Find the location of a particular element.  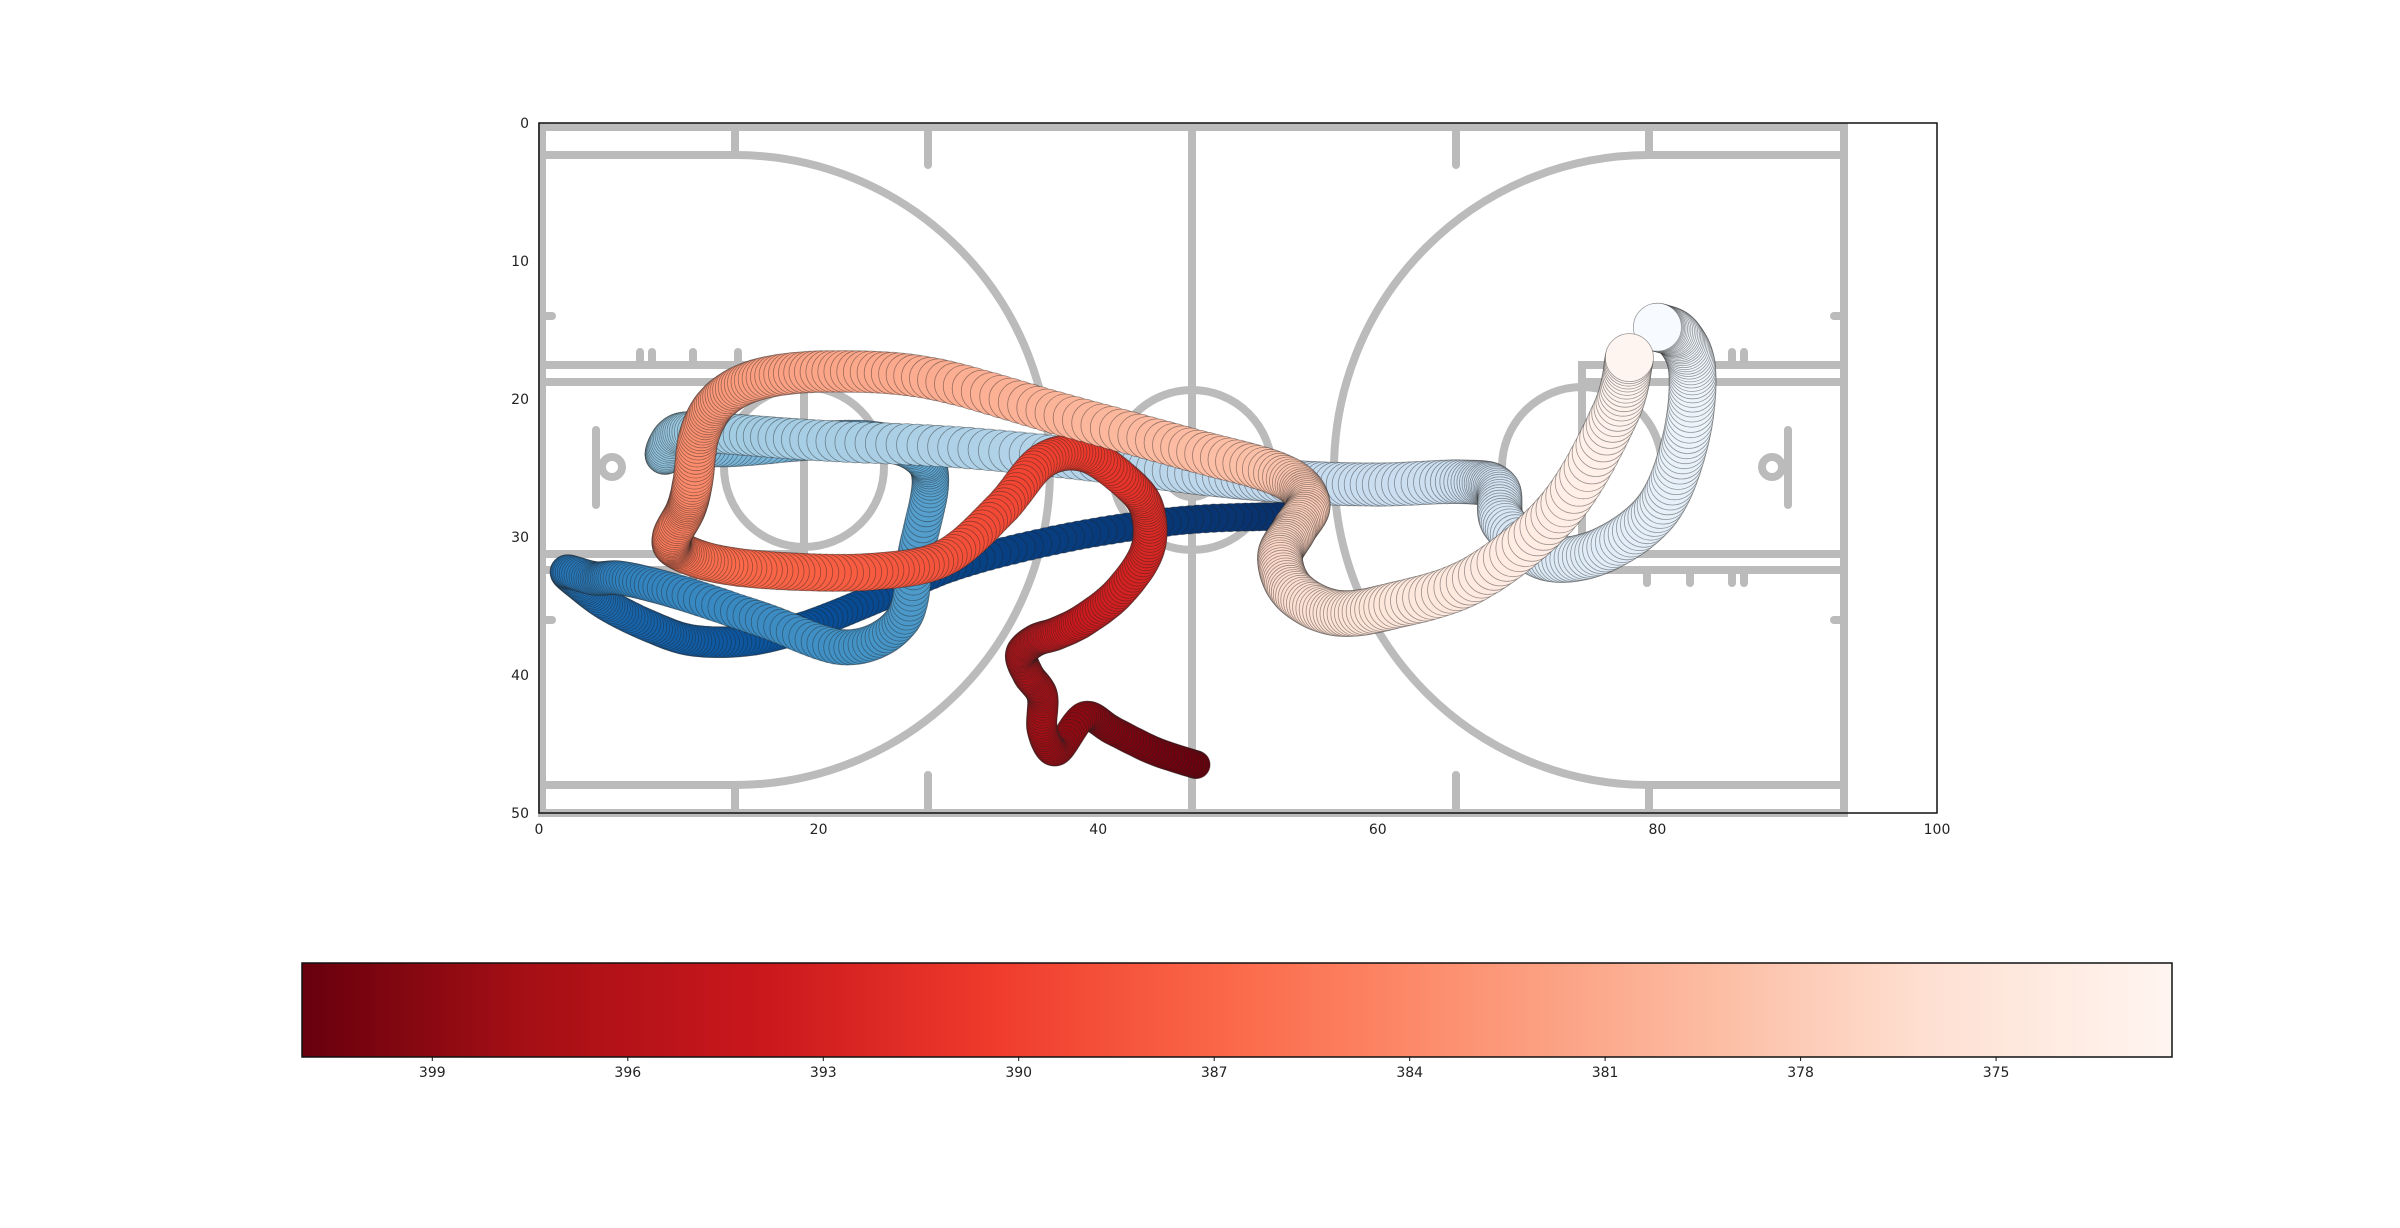

colorbar-tick-label: 396 is located at coordinates (627, 1073).